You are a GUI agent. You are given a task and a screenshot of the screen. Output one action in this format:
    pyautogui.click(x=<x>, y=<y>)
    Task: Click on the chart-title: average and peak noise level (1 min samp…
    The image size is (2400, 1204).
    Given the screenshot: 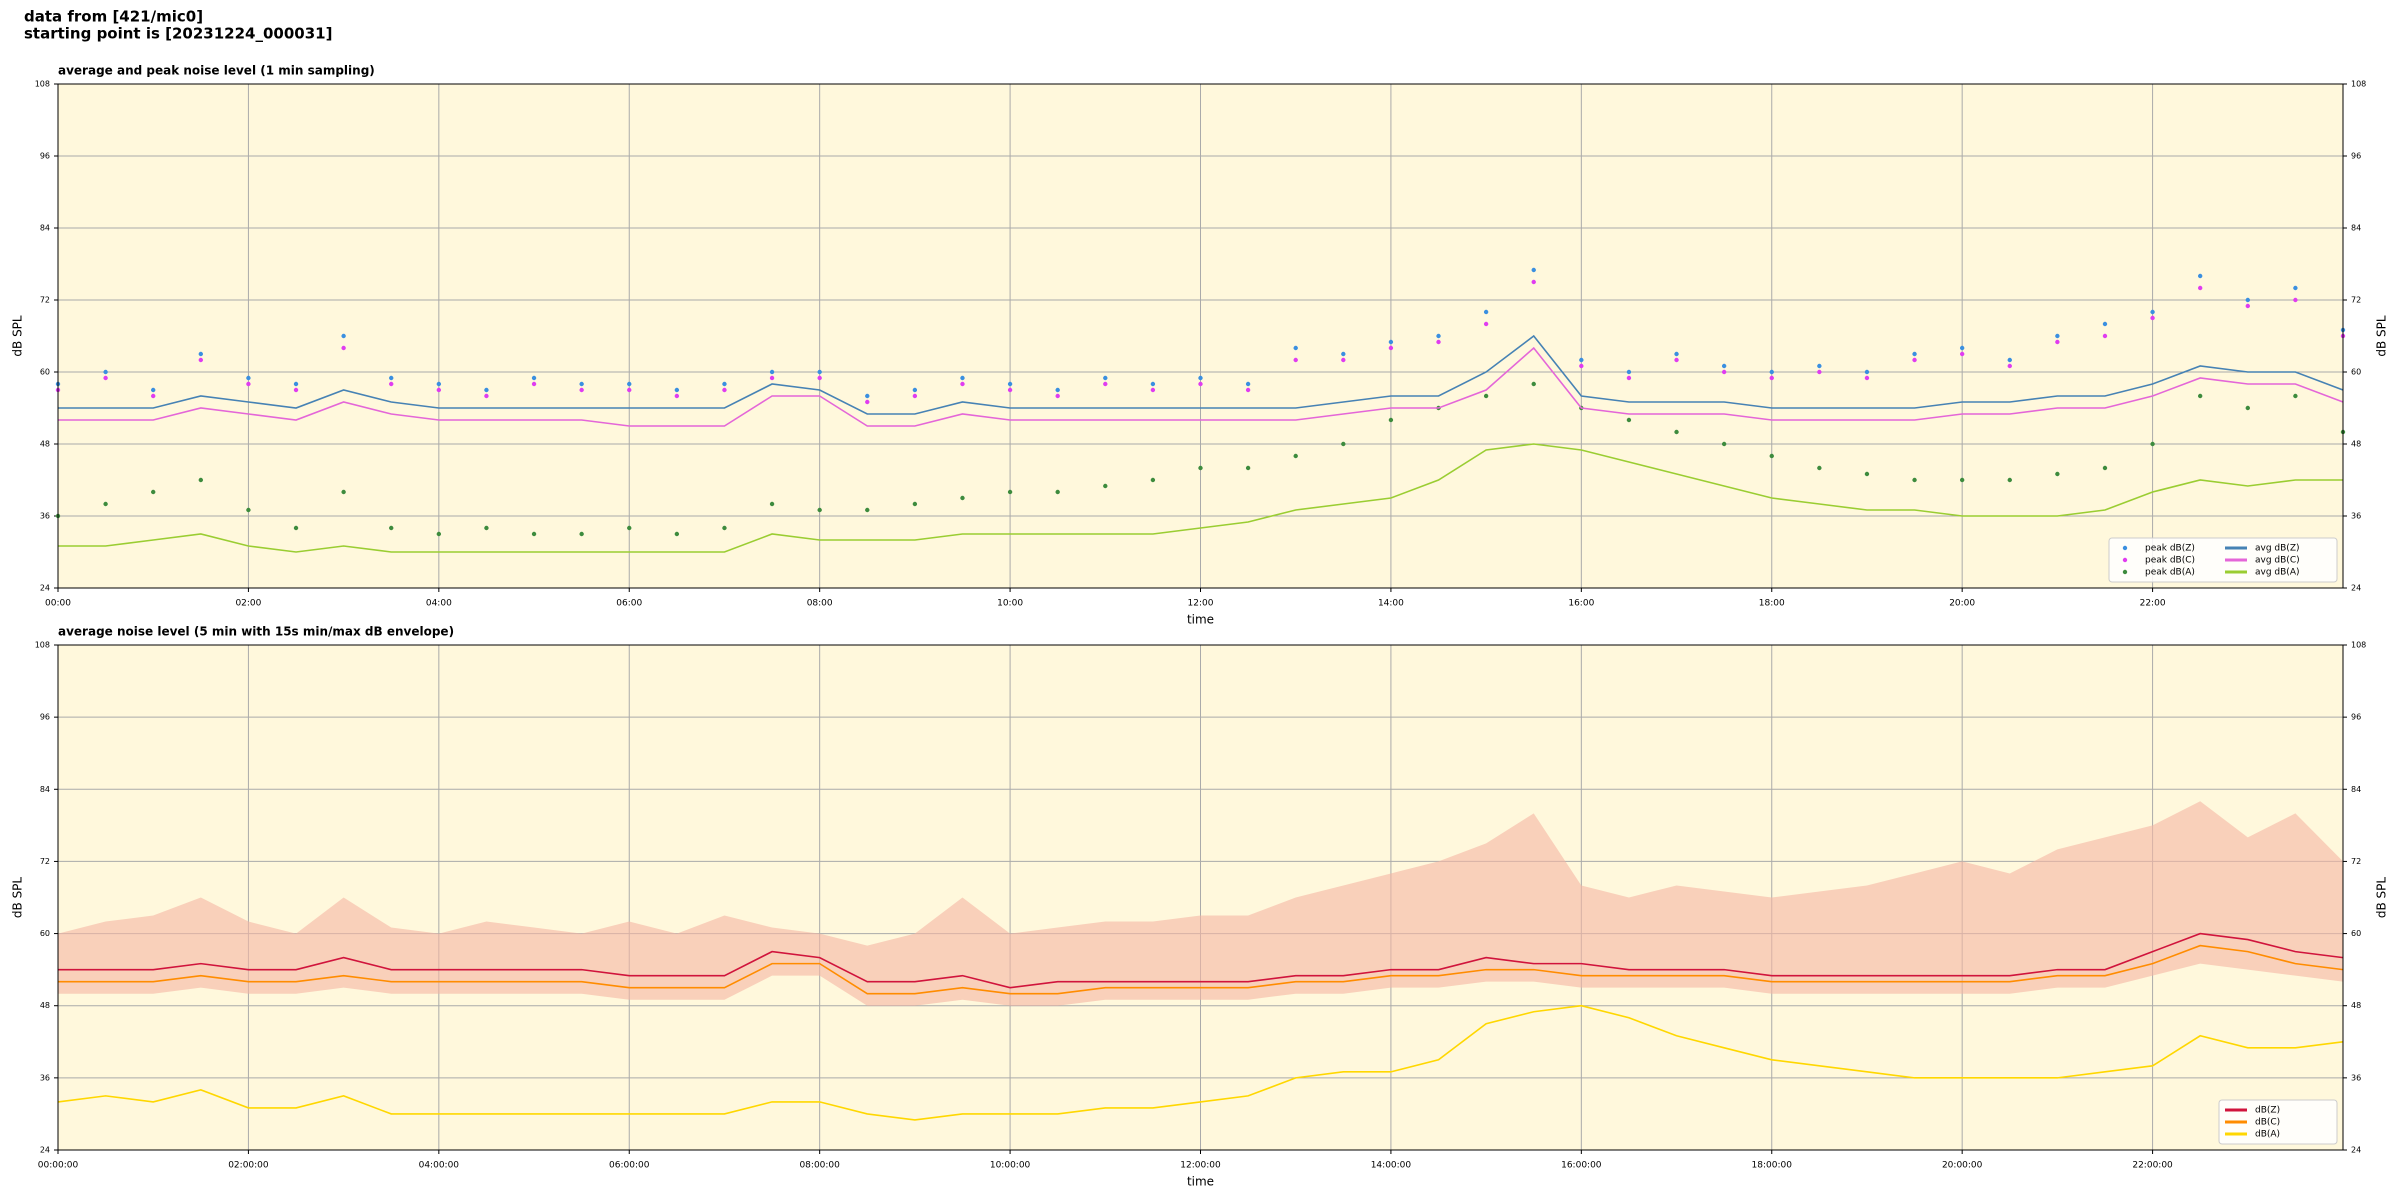 What is the action you would take?
    pyautogui.click(x=216, y=71)
    